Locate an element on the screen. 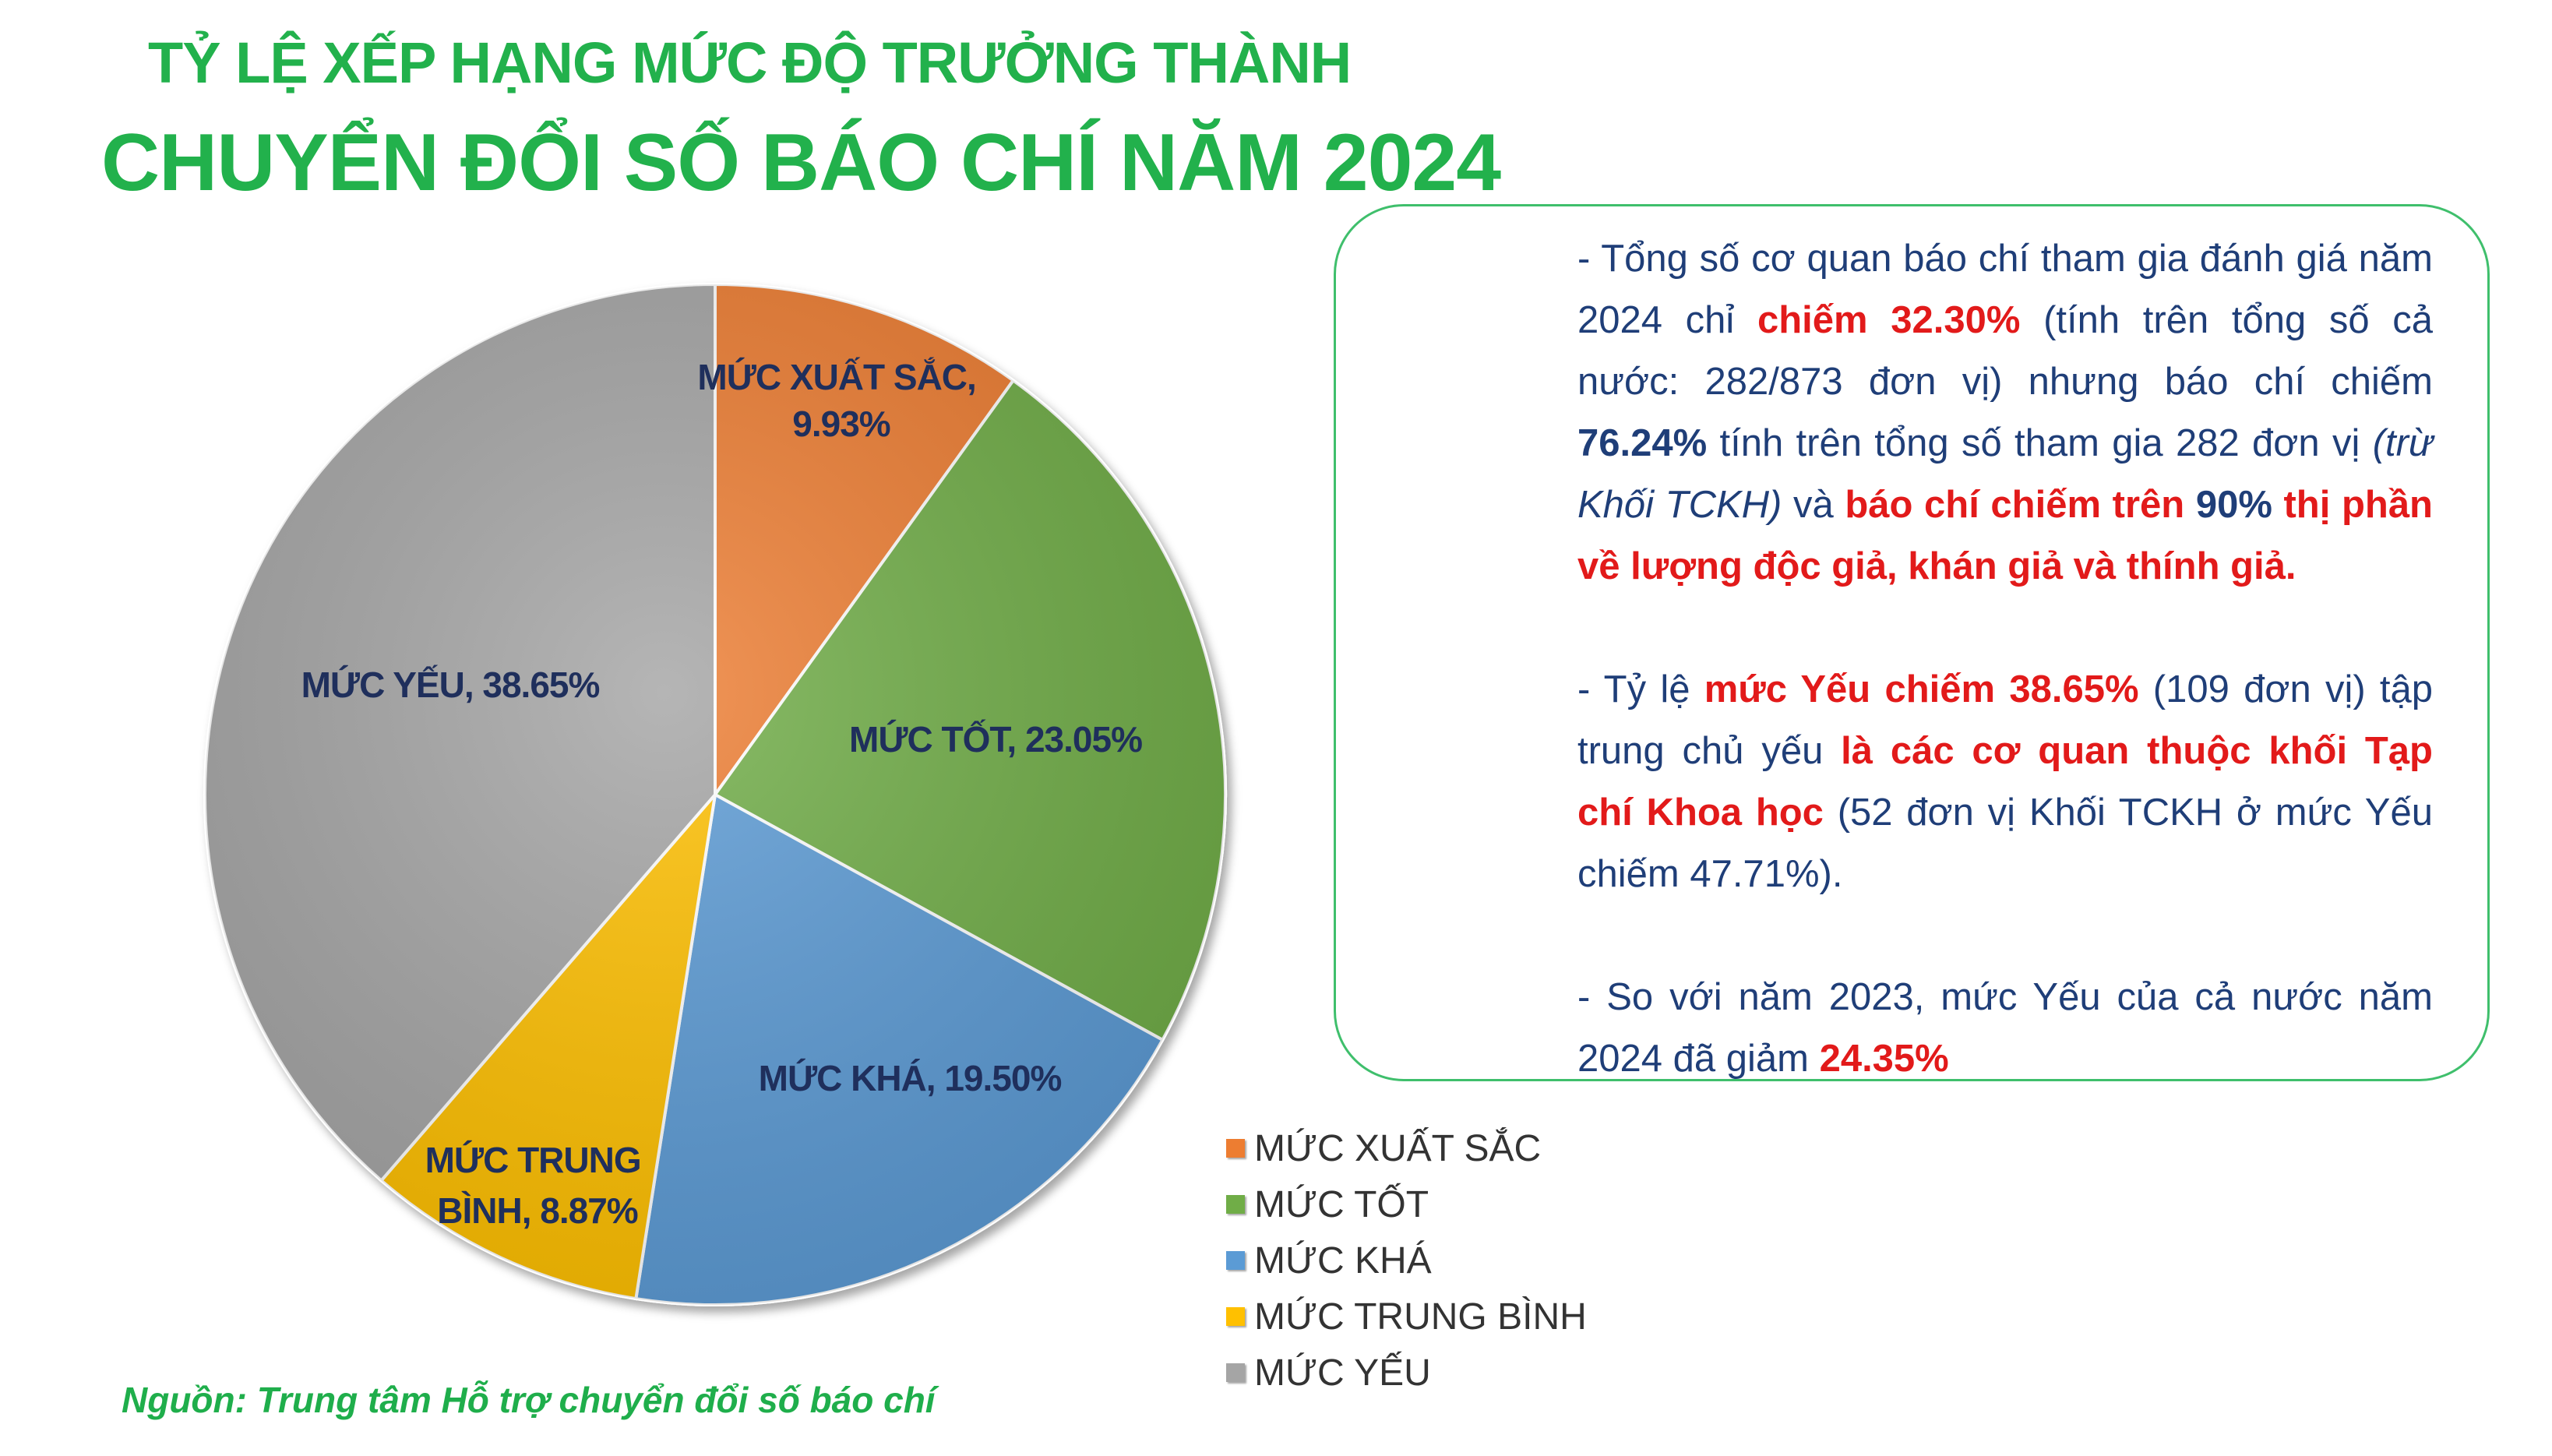  legend-swatch-tot is located at coordinates (1235, 1205).